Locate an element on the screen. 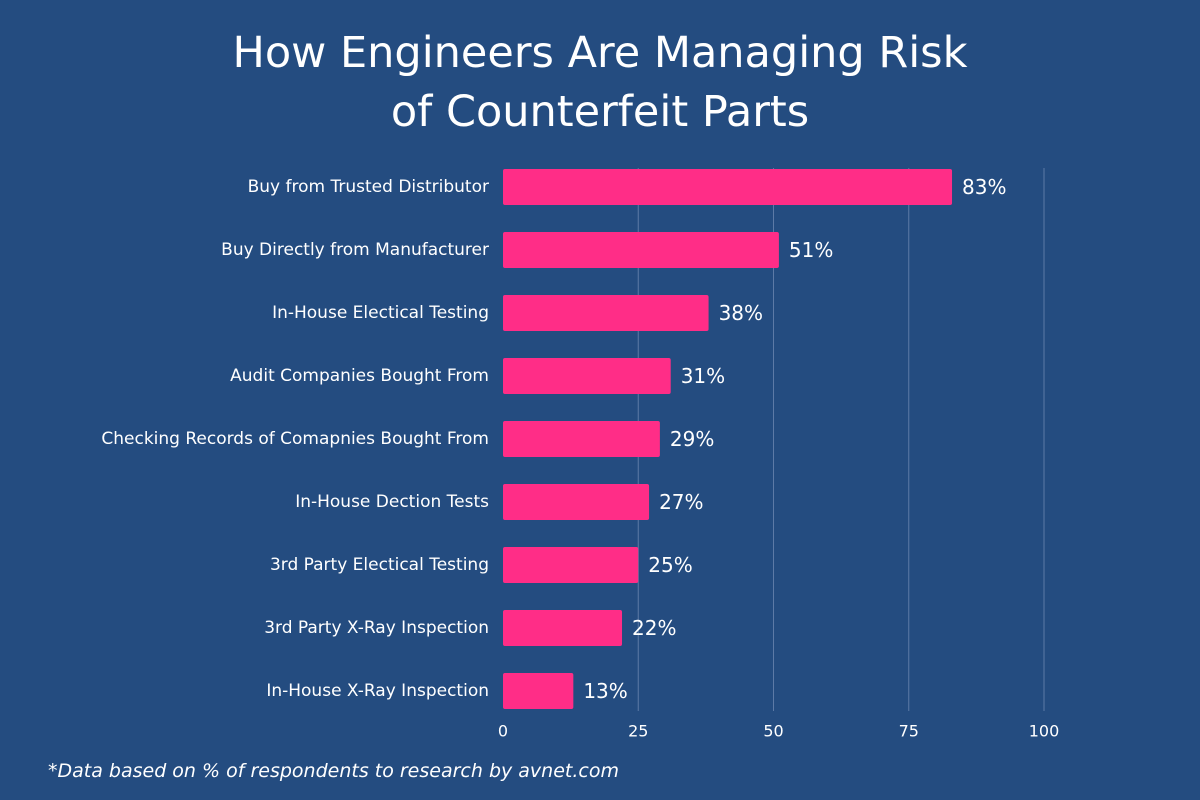  data-label: 22% is located at coordinates (654, 628).